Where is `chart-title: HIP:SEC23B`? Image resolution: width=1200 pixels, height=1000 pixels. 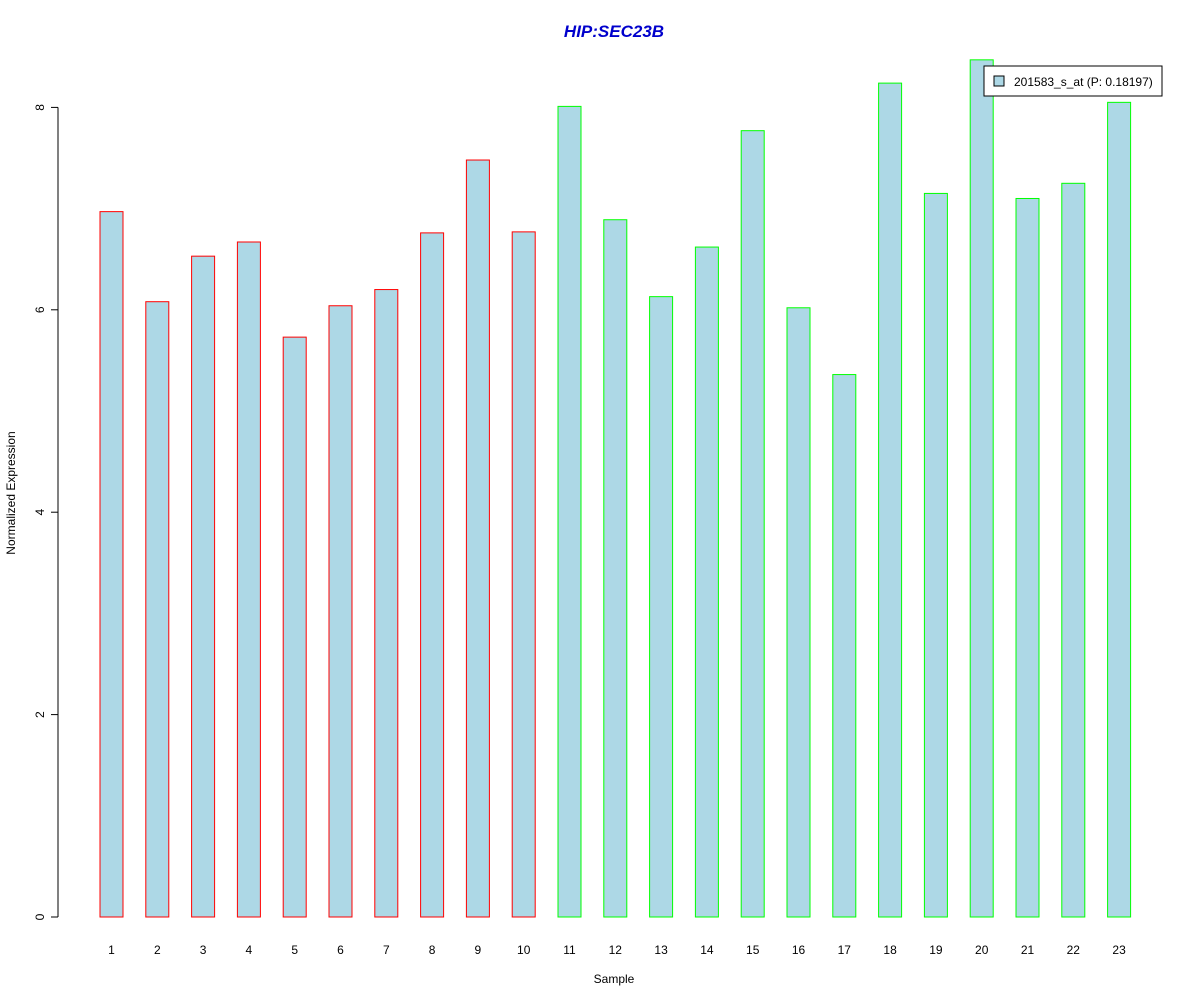 chart-title: HIP:SEC23B is located at coordinates (614, 31).